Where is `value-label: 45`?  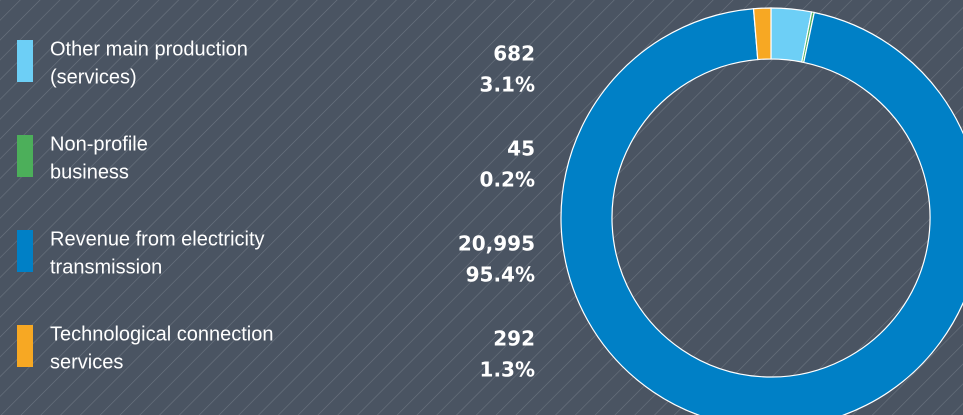
value-label: 45 is located at coordinates (521, 149).